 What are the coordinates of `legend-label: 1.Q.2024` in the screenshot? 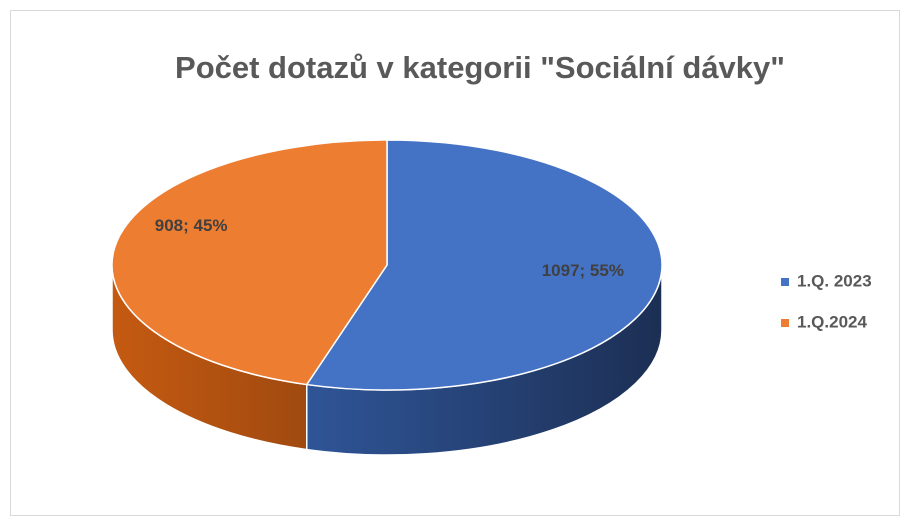 It's located at (832, 321).